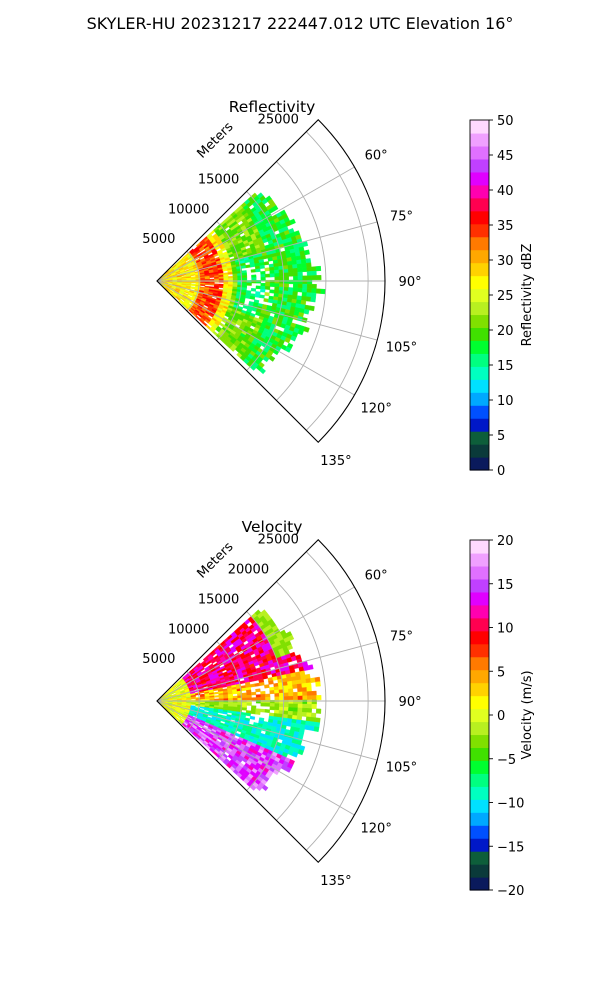 The image size is (600, 1000). Describe the element at coordinates (376, 575) in the screenshot. I see `angle-tick-label: 60°` at that location.